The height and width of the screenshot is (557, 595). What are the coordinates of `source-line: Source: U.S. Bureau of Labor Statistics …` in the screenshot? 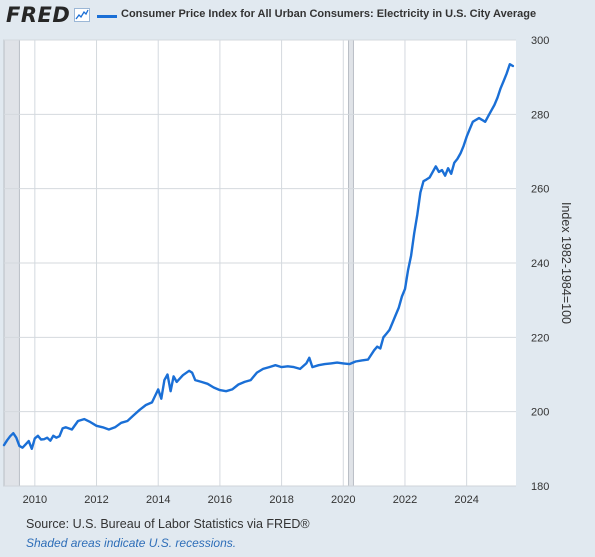 It's located at (168, 524).